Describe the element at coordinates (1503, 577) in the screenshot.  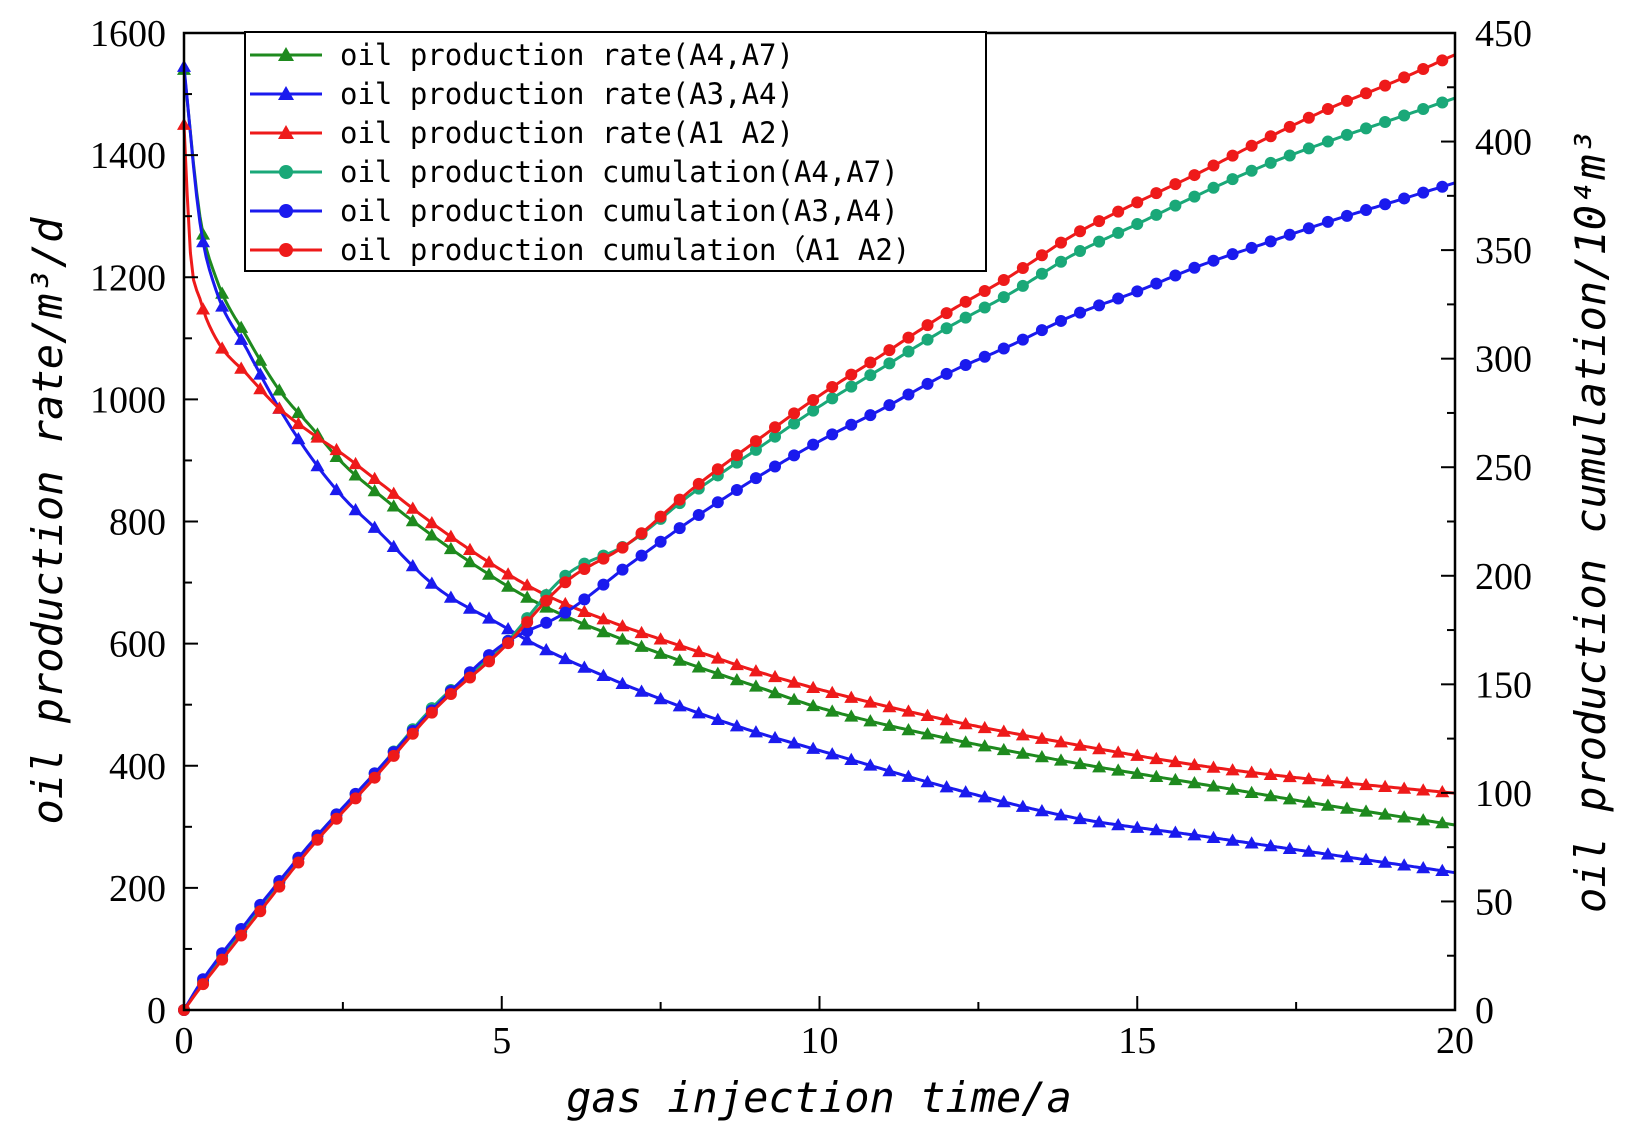
I see `y-right-tick-label: 200` at that location.